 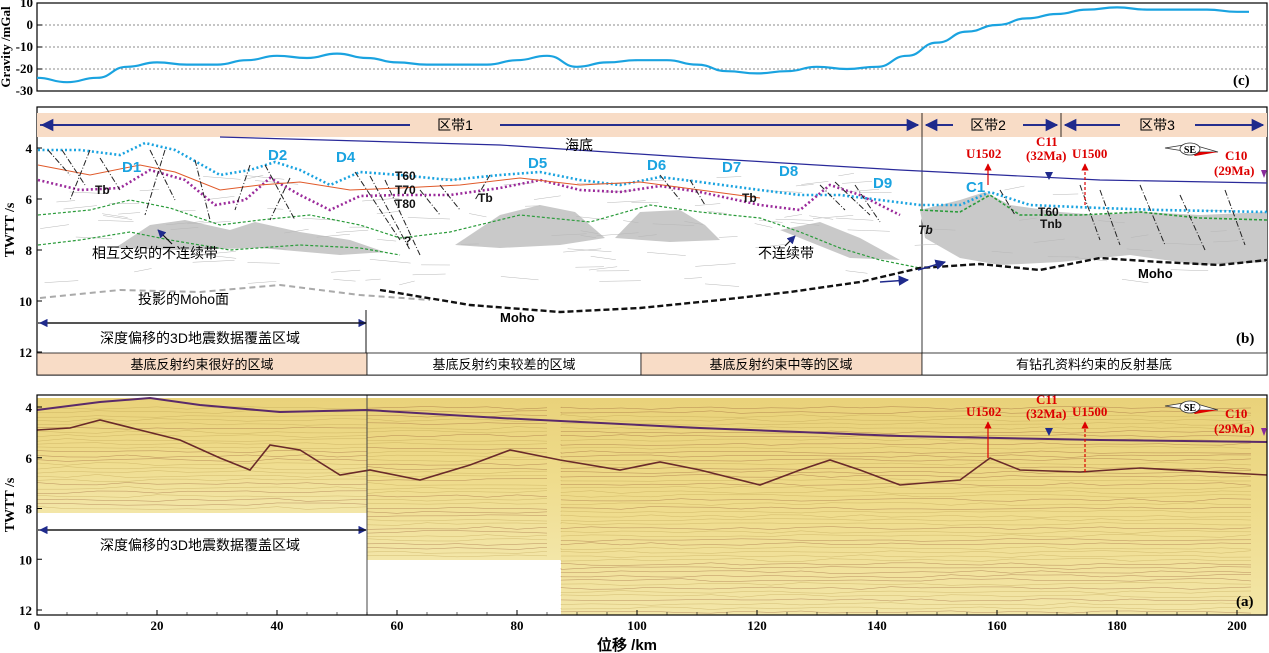 I want to click on constraint-good-label: 基底反射约束很好的区域, so click(x=201, y=364).